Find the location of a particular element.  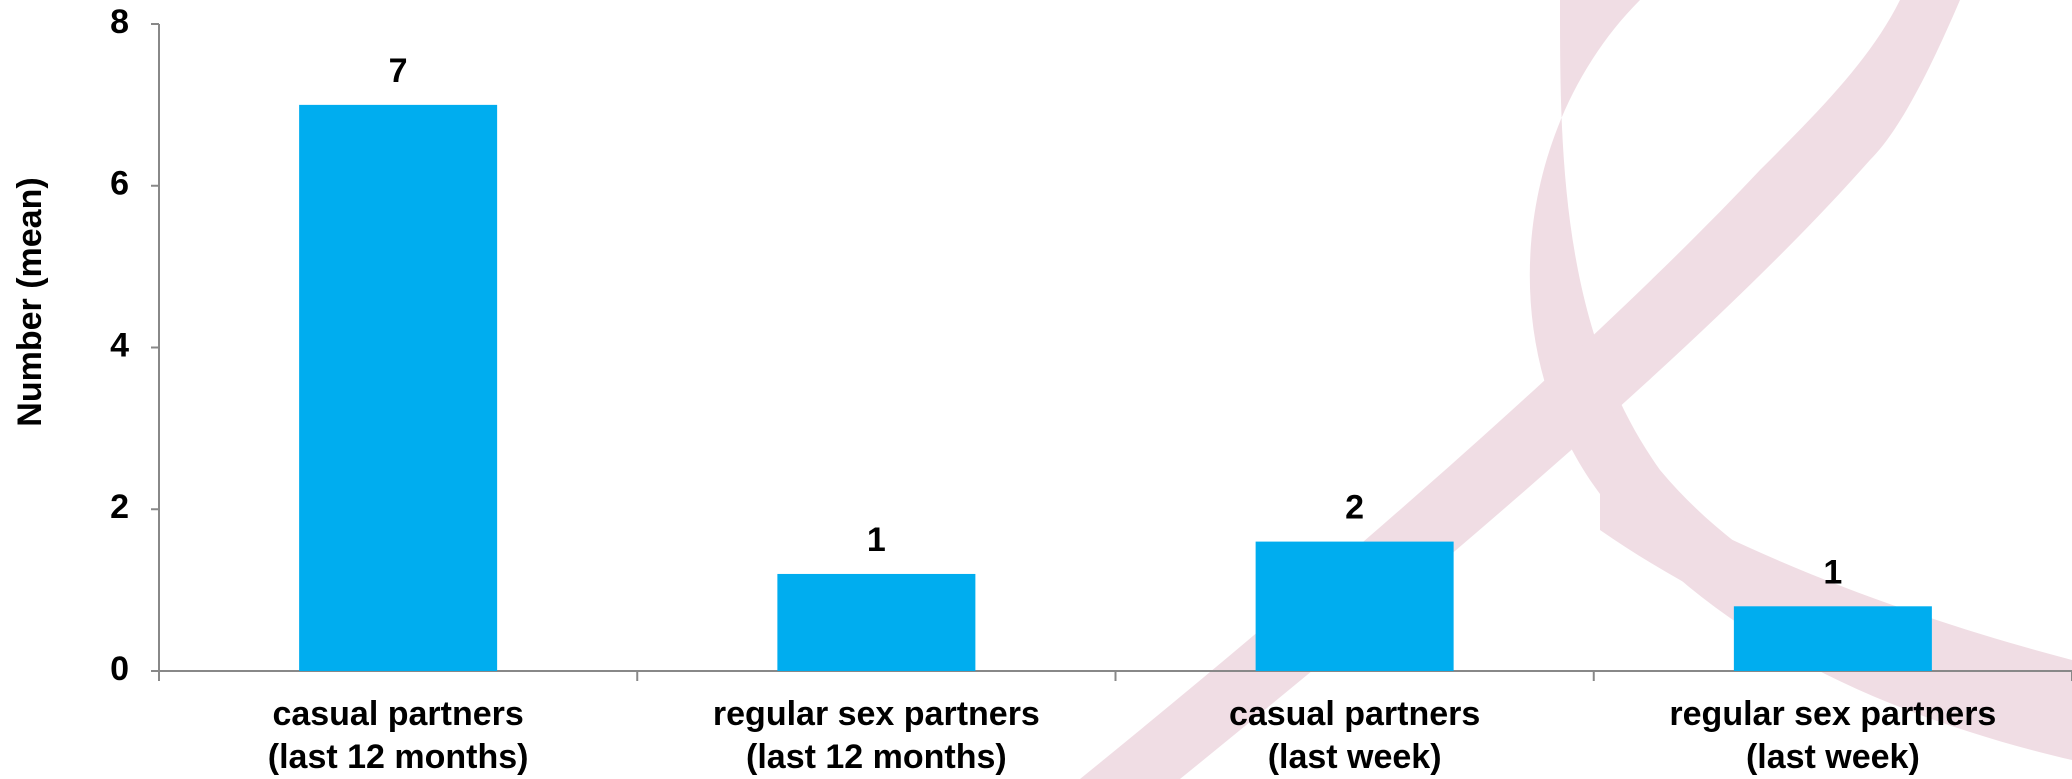

x-tick-label: casual partners (last week) is located at coordinates (1354, 735).